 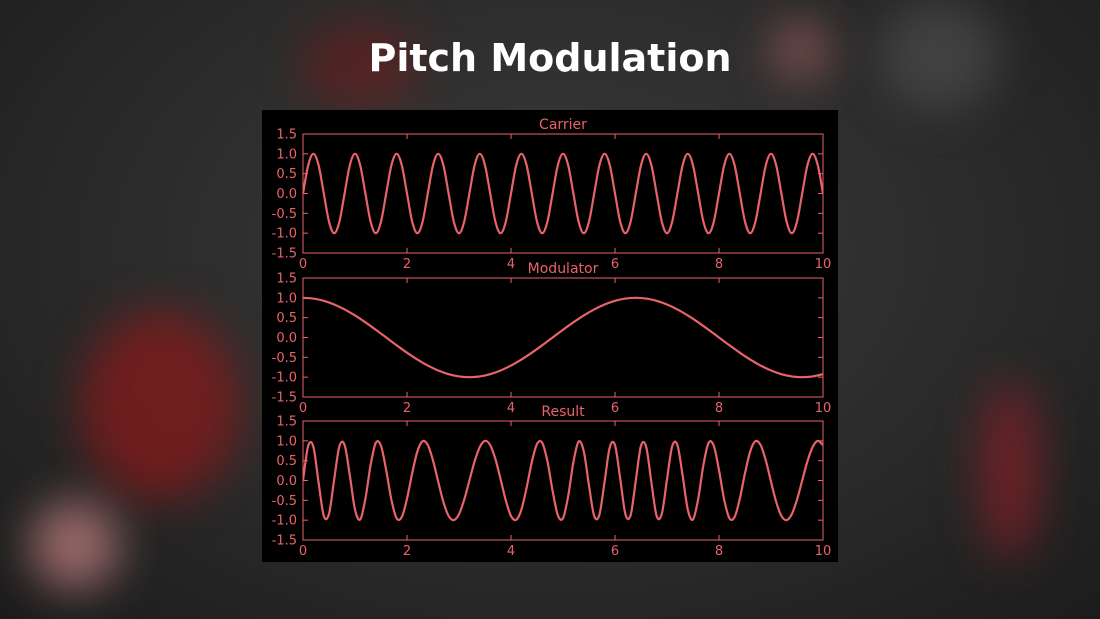 What do you see at coordinates (550, 58) in the screenshot?
I see `slide-title: Pitch Modulation` at bounding box center [550, 58].